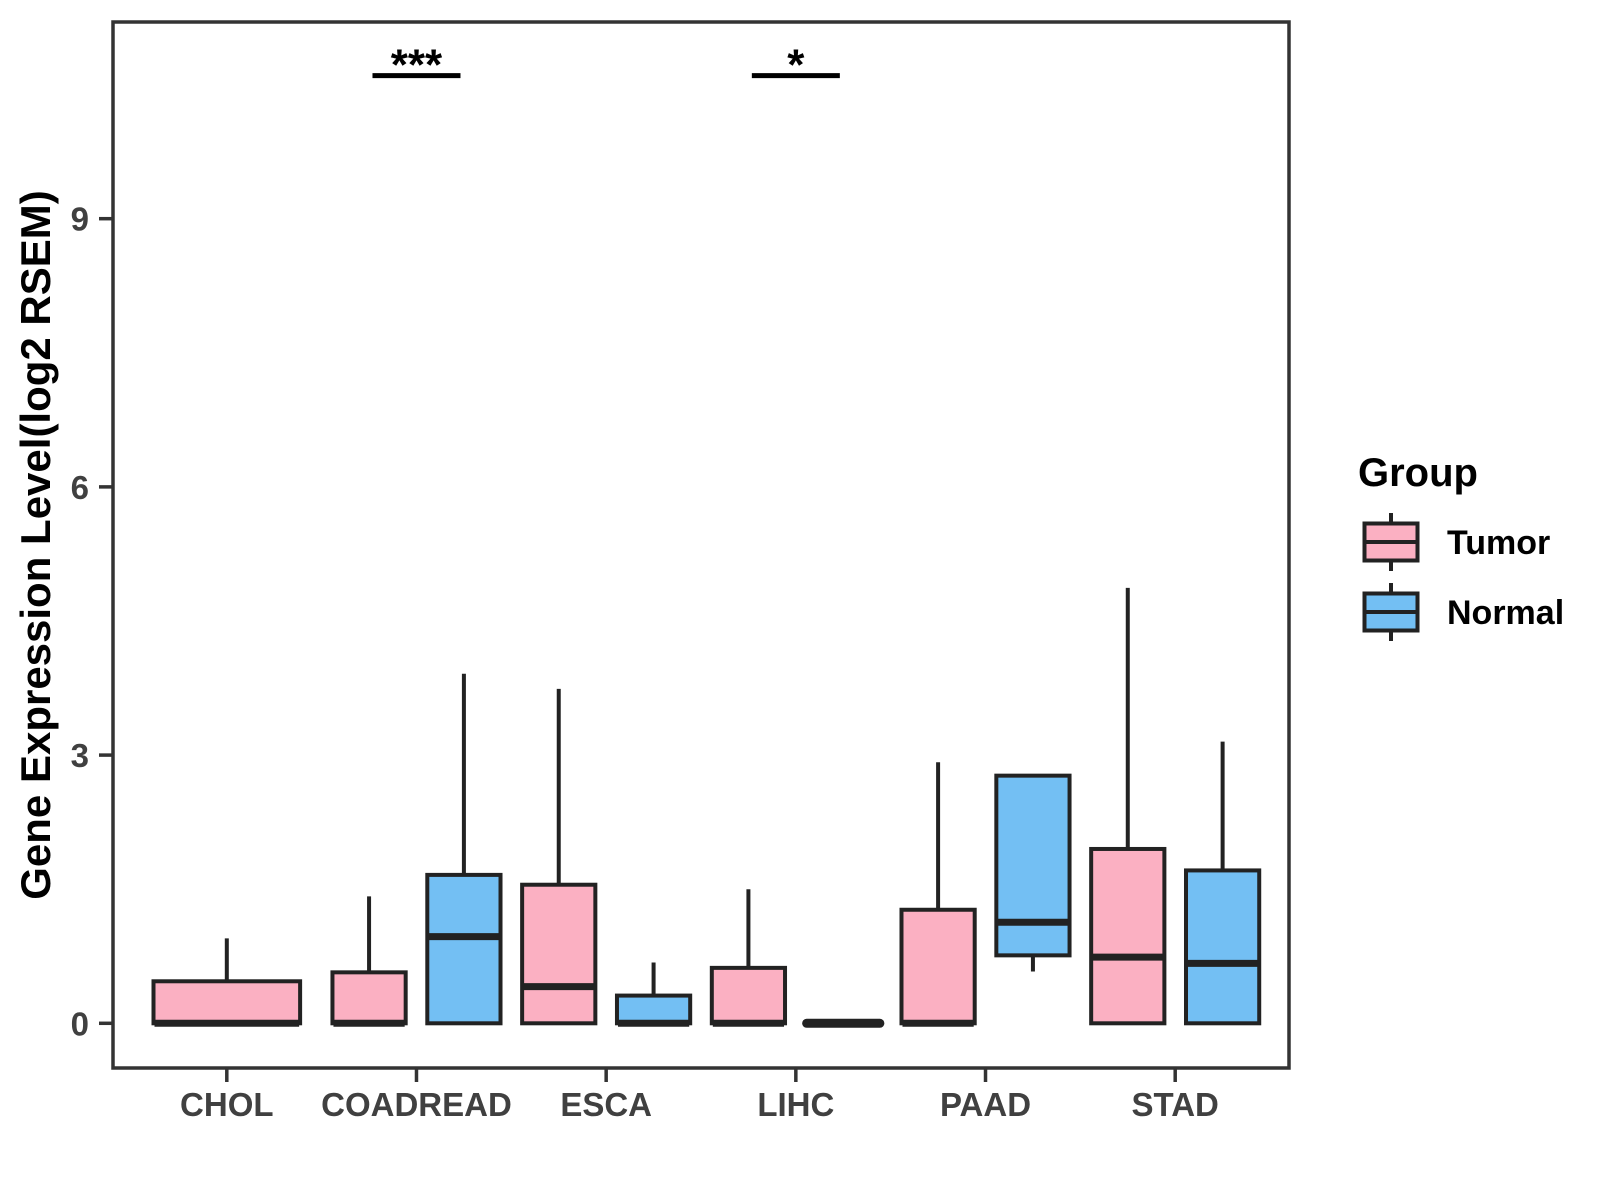 Image resolution: width=1600 pixels, height=1200 pixels. I want to click on box-LIHC-Tumor, so click(748, 958).